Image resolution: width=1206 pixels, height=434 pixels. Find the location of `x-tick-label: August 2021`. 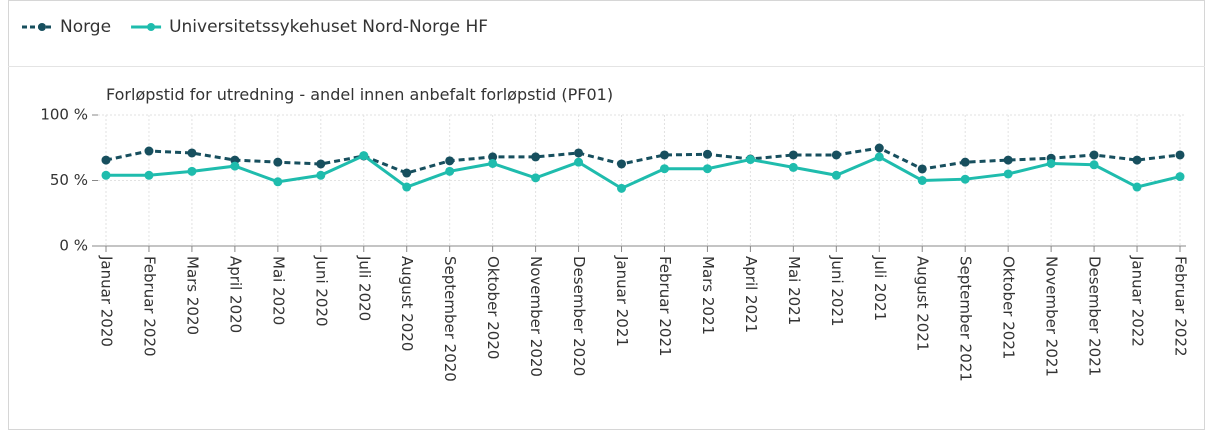

x-tick-label: August 2021 is located at coordinates (923, 303).